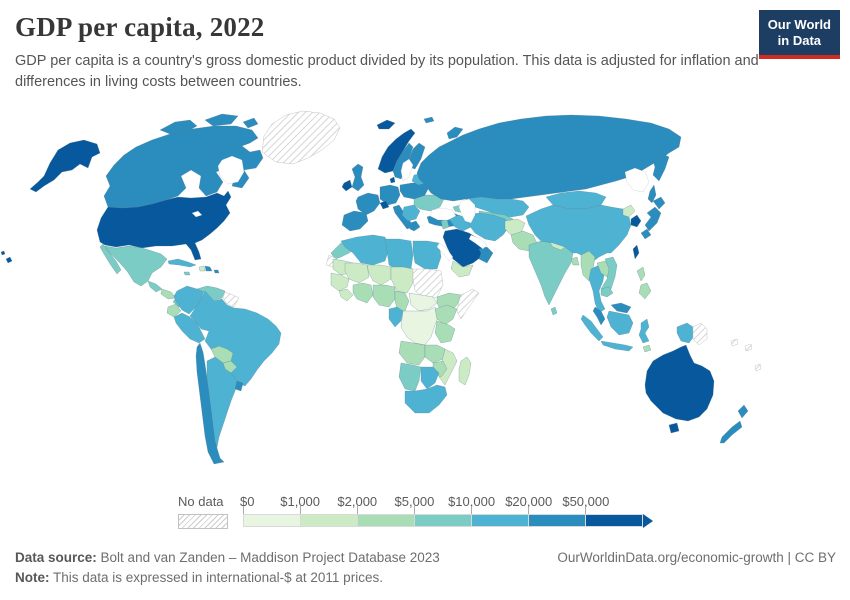  I want to click on region-alaska, so click(65, 166).